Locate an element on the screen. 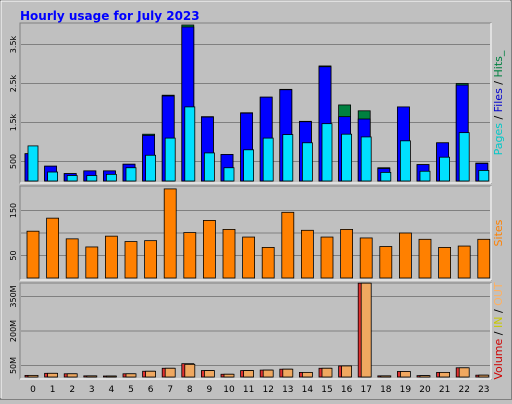 This screenshot has height=404, width=512. x-tick-label: 12 is located at coordinates (267, 390).